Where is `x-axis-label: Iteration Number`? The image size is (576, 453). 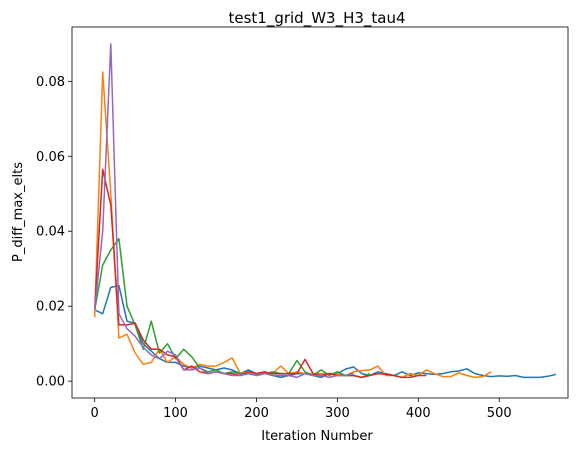
x-axis-label: Iteration Number is located at coordinates (317, 436).